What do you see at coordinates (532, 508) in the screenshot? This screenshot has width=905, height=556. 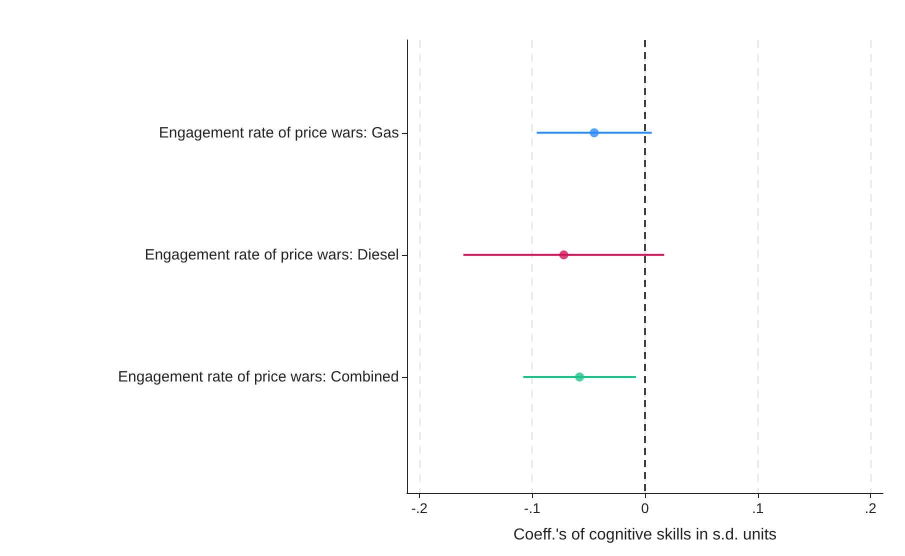 I see `x-tick-label: -.1` at bounding box center [532, 508].